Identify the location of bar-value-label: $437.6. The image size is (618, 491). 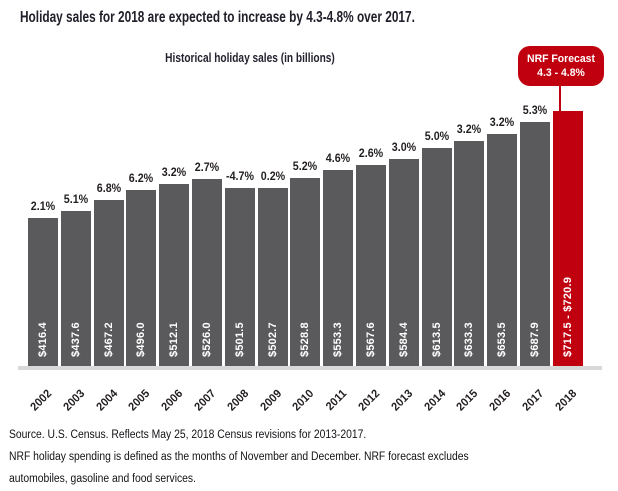
(76, 339).